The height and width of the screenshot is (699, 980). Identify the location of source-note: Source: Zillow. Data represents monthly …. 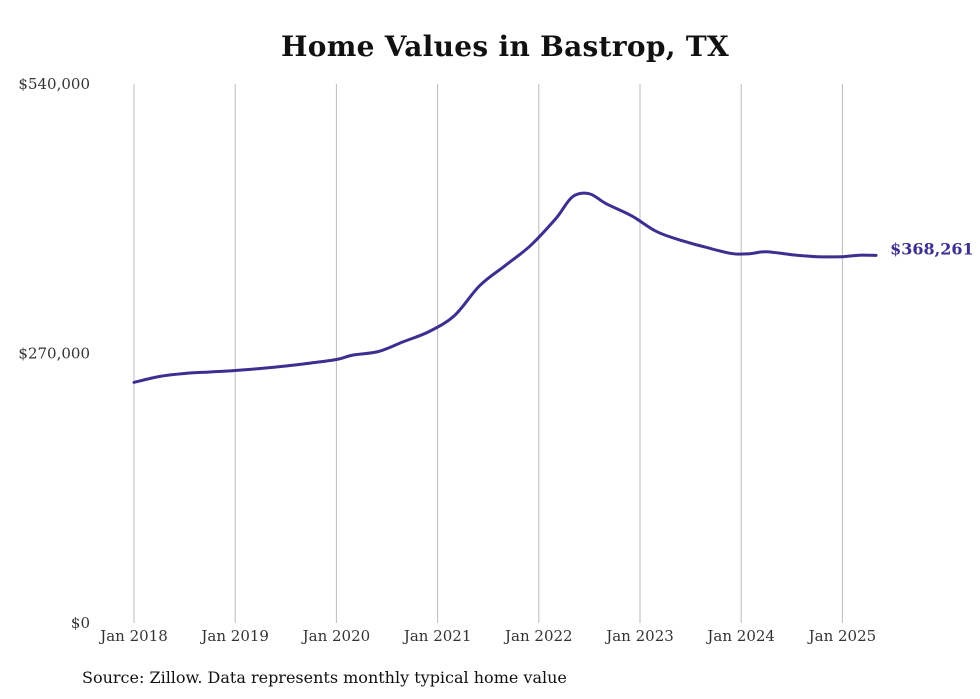
(324, 677).